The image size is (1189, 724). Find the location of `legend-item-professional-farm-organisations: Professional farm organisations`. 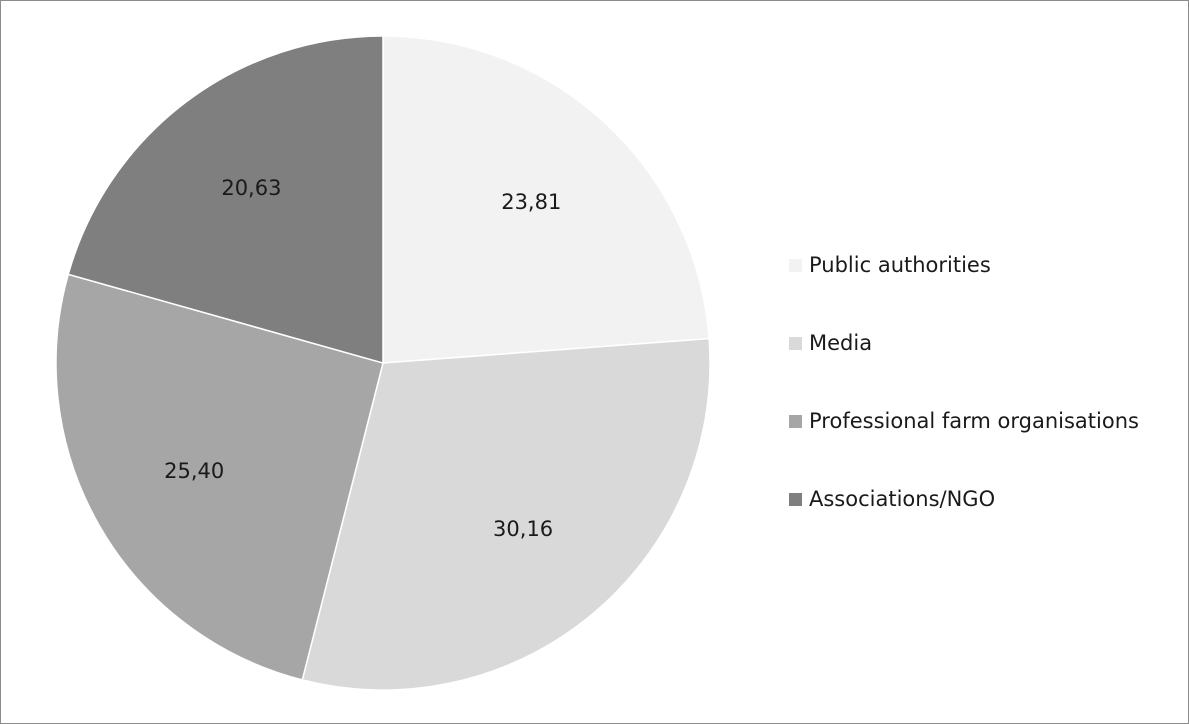

legend-item-professional-farm-organisations: Professional farm organisations is located at coordinates (964, 421).